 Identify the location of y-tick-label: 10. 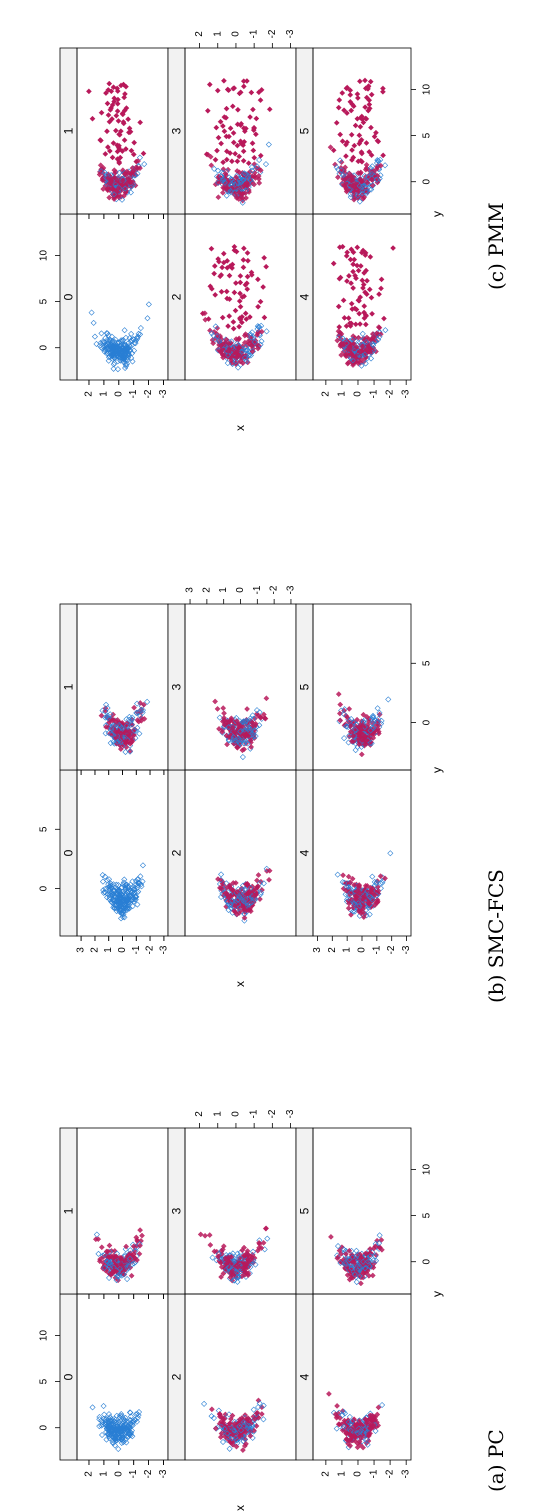
(427, 1170).